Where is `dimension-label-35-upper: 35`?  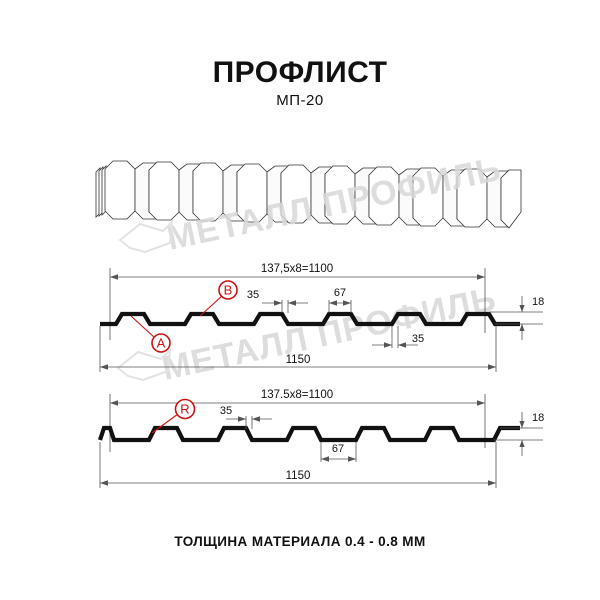 dimension-label-35-upper: 35 is located at coordinates (253, 295).